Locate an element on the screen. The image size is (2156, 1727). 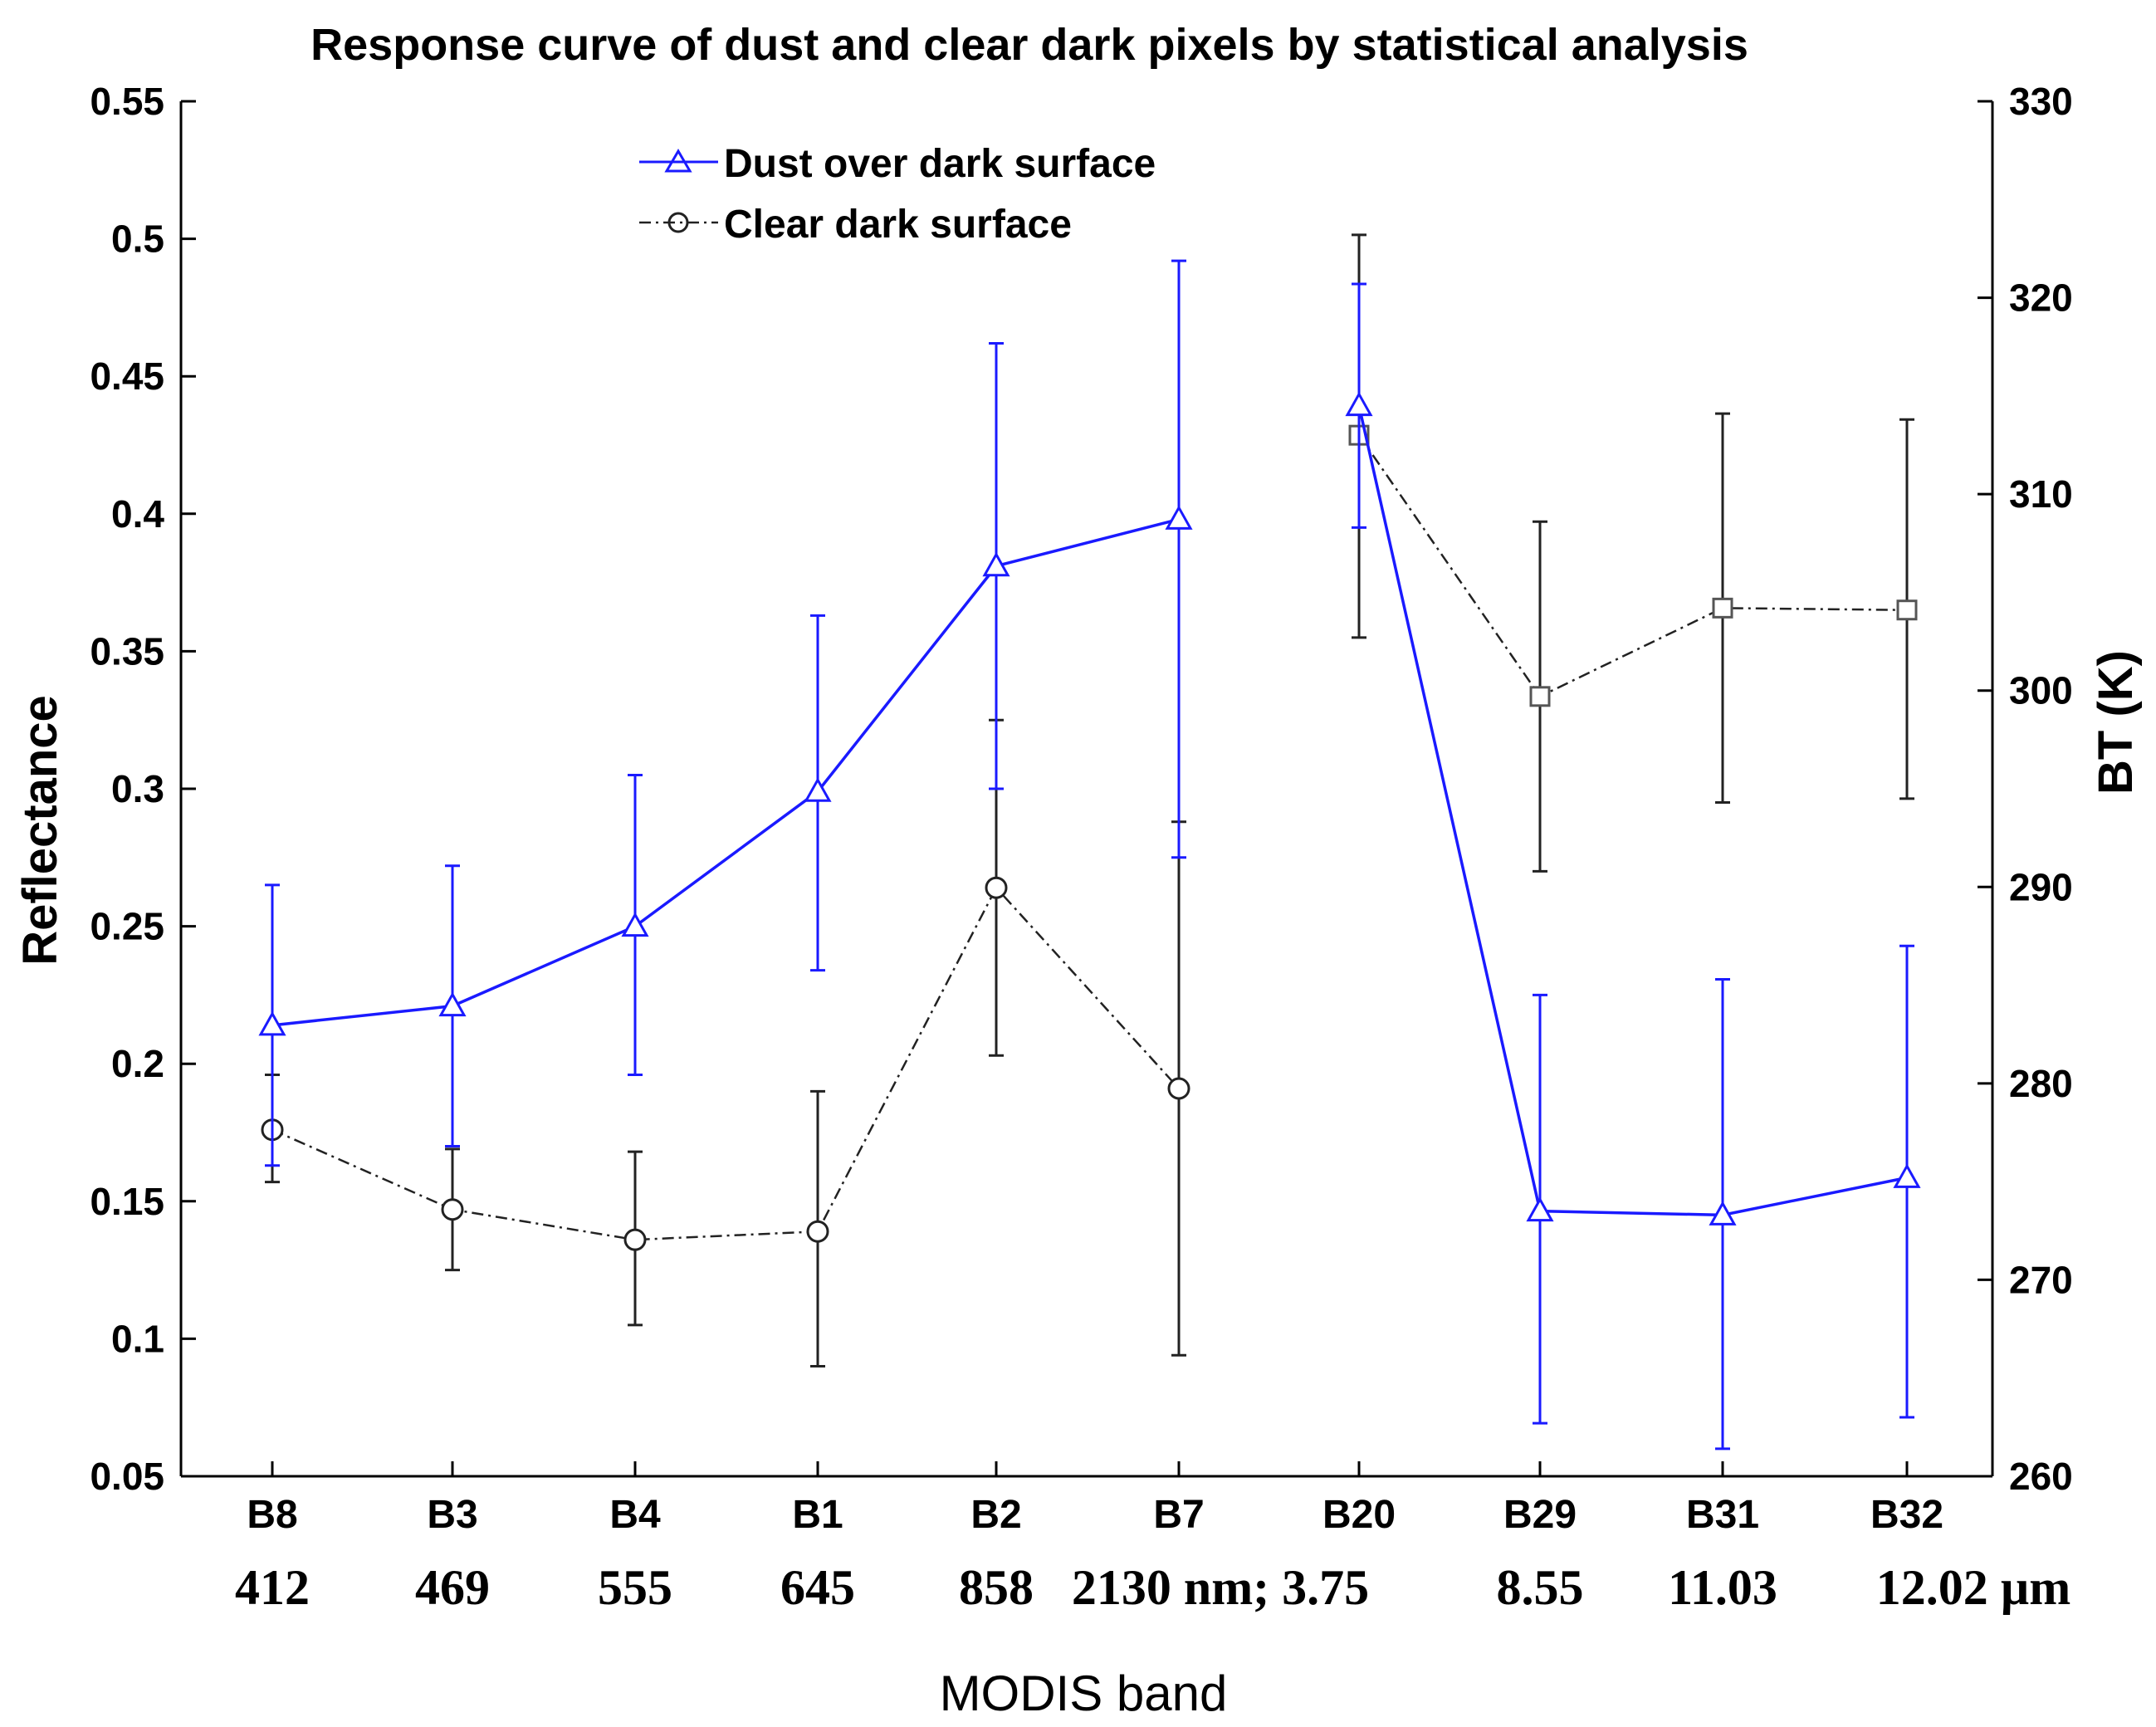
y2-tick-label: 310 is located at coordinates (2041, 494).